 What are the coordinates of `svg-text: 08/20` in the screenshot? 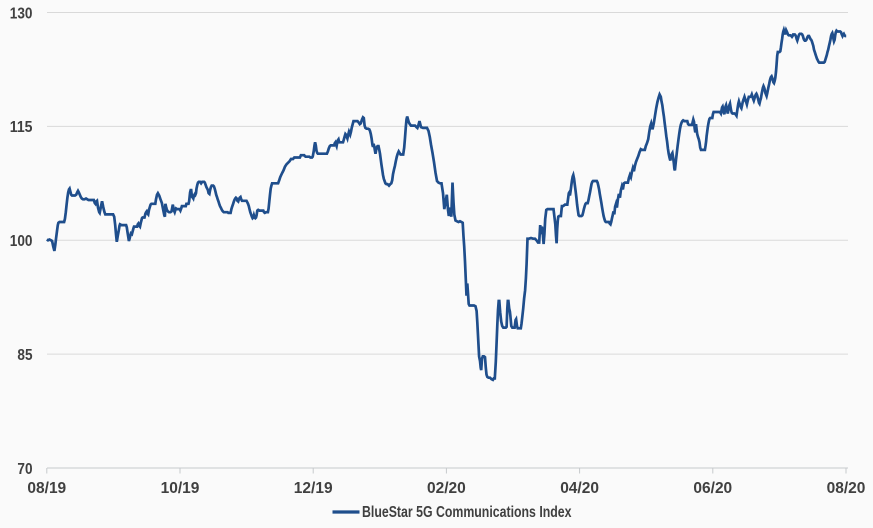 It's located at (846, 488).